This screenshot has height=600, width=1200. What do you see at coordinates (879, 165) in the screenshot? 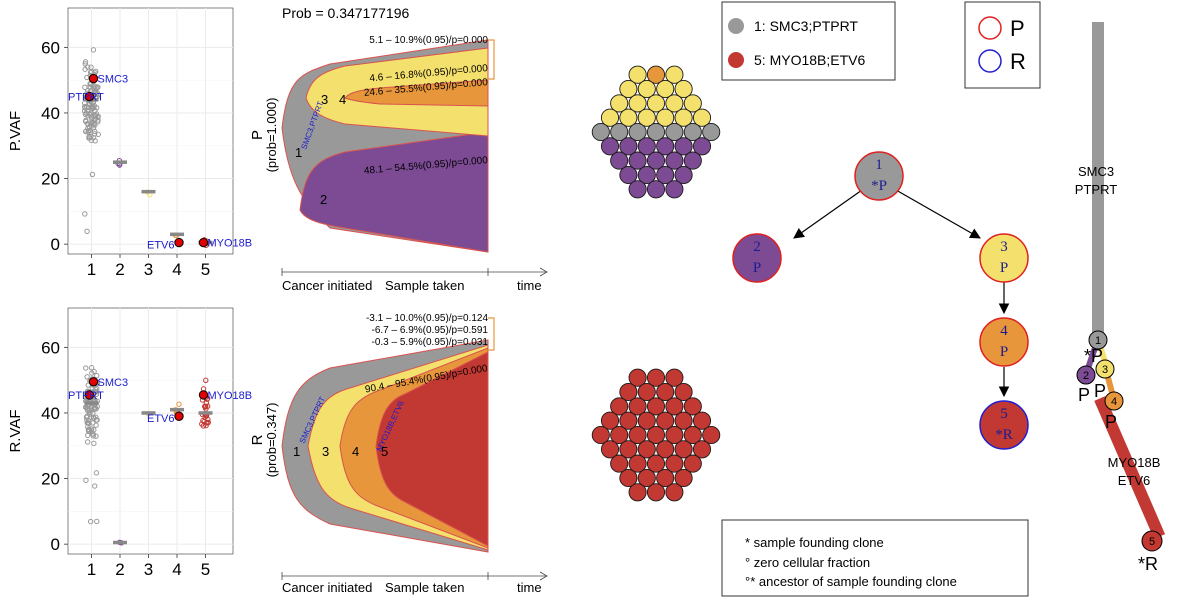
I see `tree-node-1-id: 1` at bounding box center [879, 165].